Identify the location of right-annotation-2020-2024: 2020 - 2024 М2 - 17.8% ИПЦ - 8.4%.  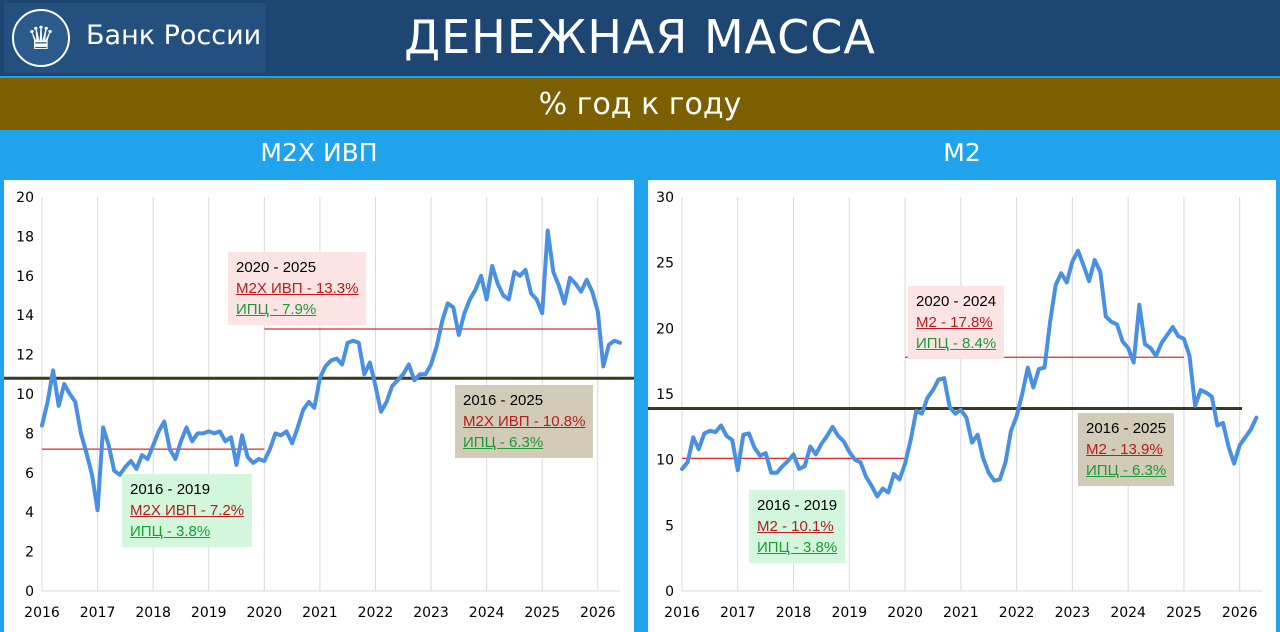
(956, 322).